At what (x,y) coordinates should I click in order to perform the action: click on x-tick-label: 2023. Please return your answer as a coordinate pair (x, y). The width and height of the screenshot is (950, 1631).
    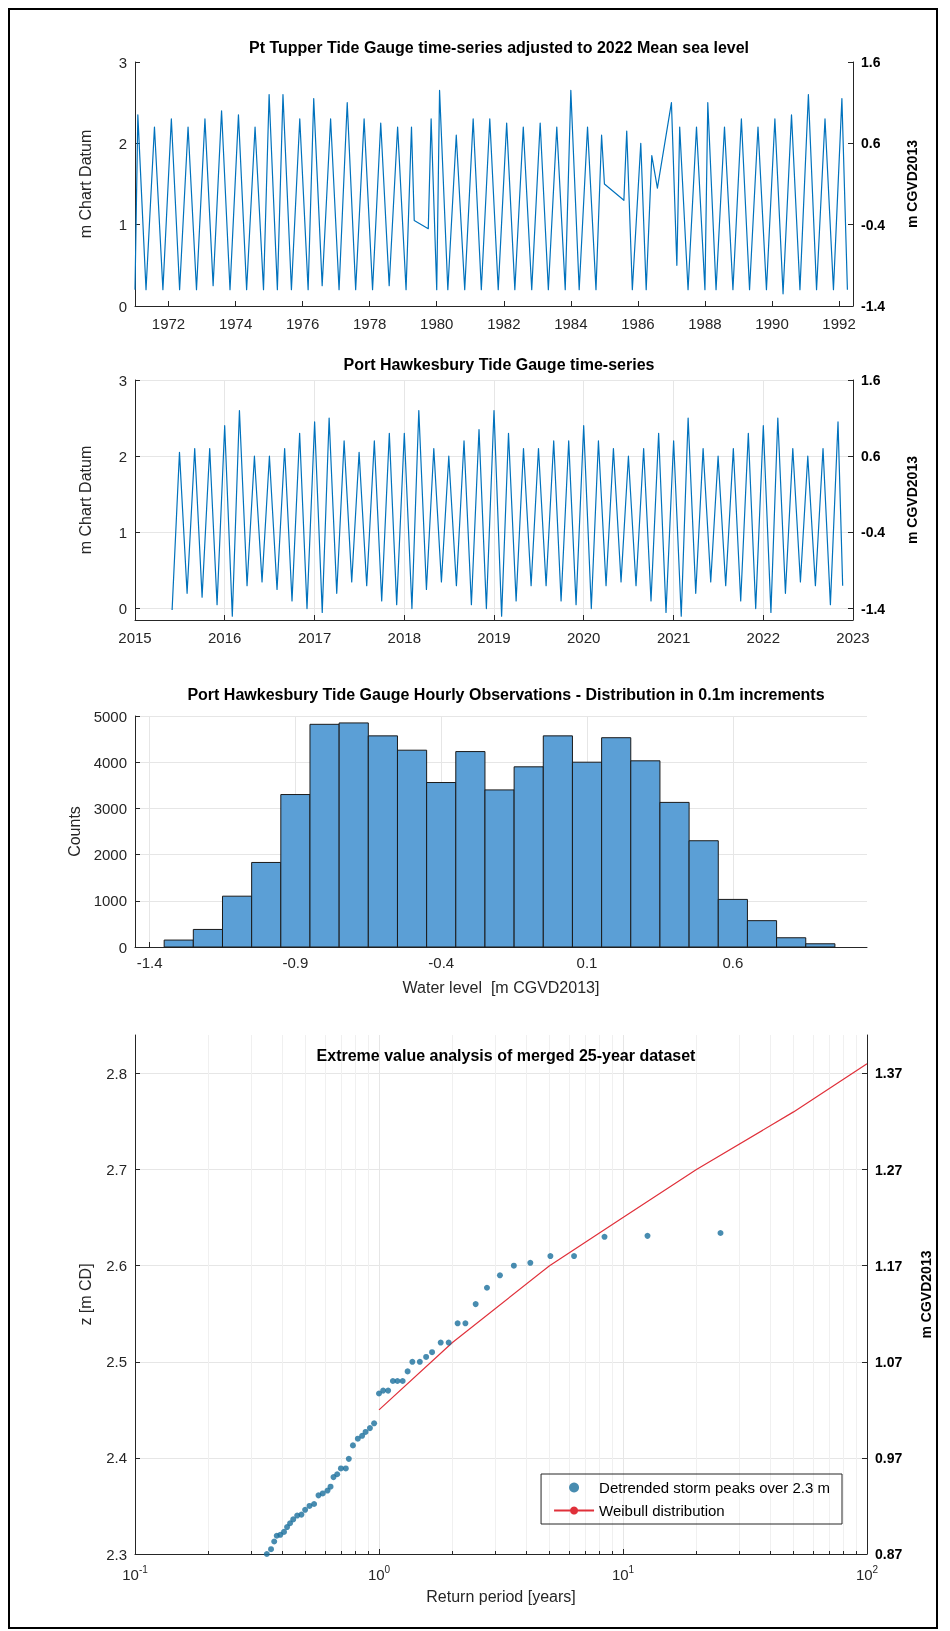
    Looking at the image, I should click on (853, 637).